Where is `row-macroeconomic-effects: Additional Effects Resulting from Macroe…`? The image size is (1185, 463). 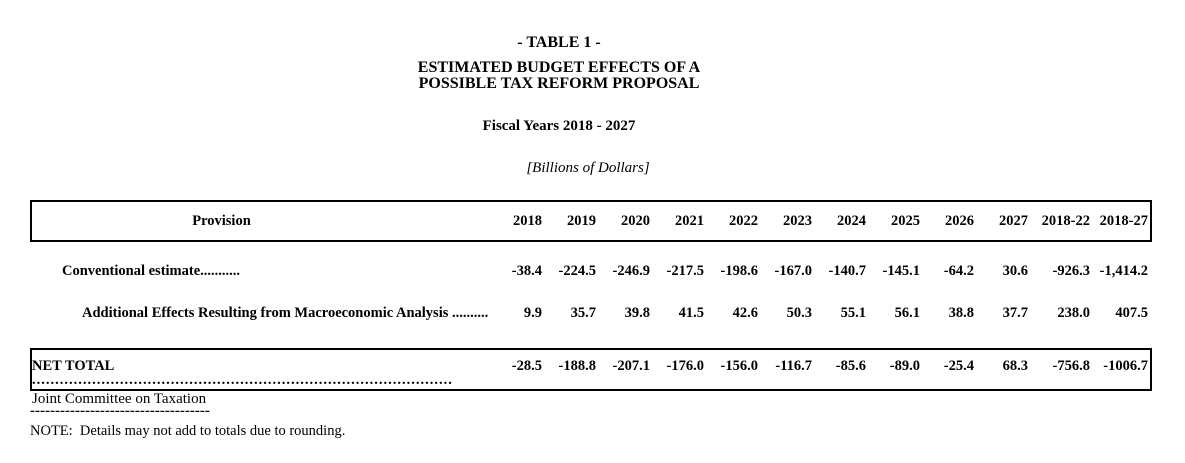
row-macroeconomic-effects: Additional Effects Resulting from Macroe… is located at coordinates (591, 313).